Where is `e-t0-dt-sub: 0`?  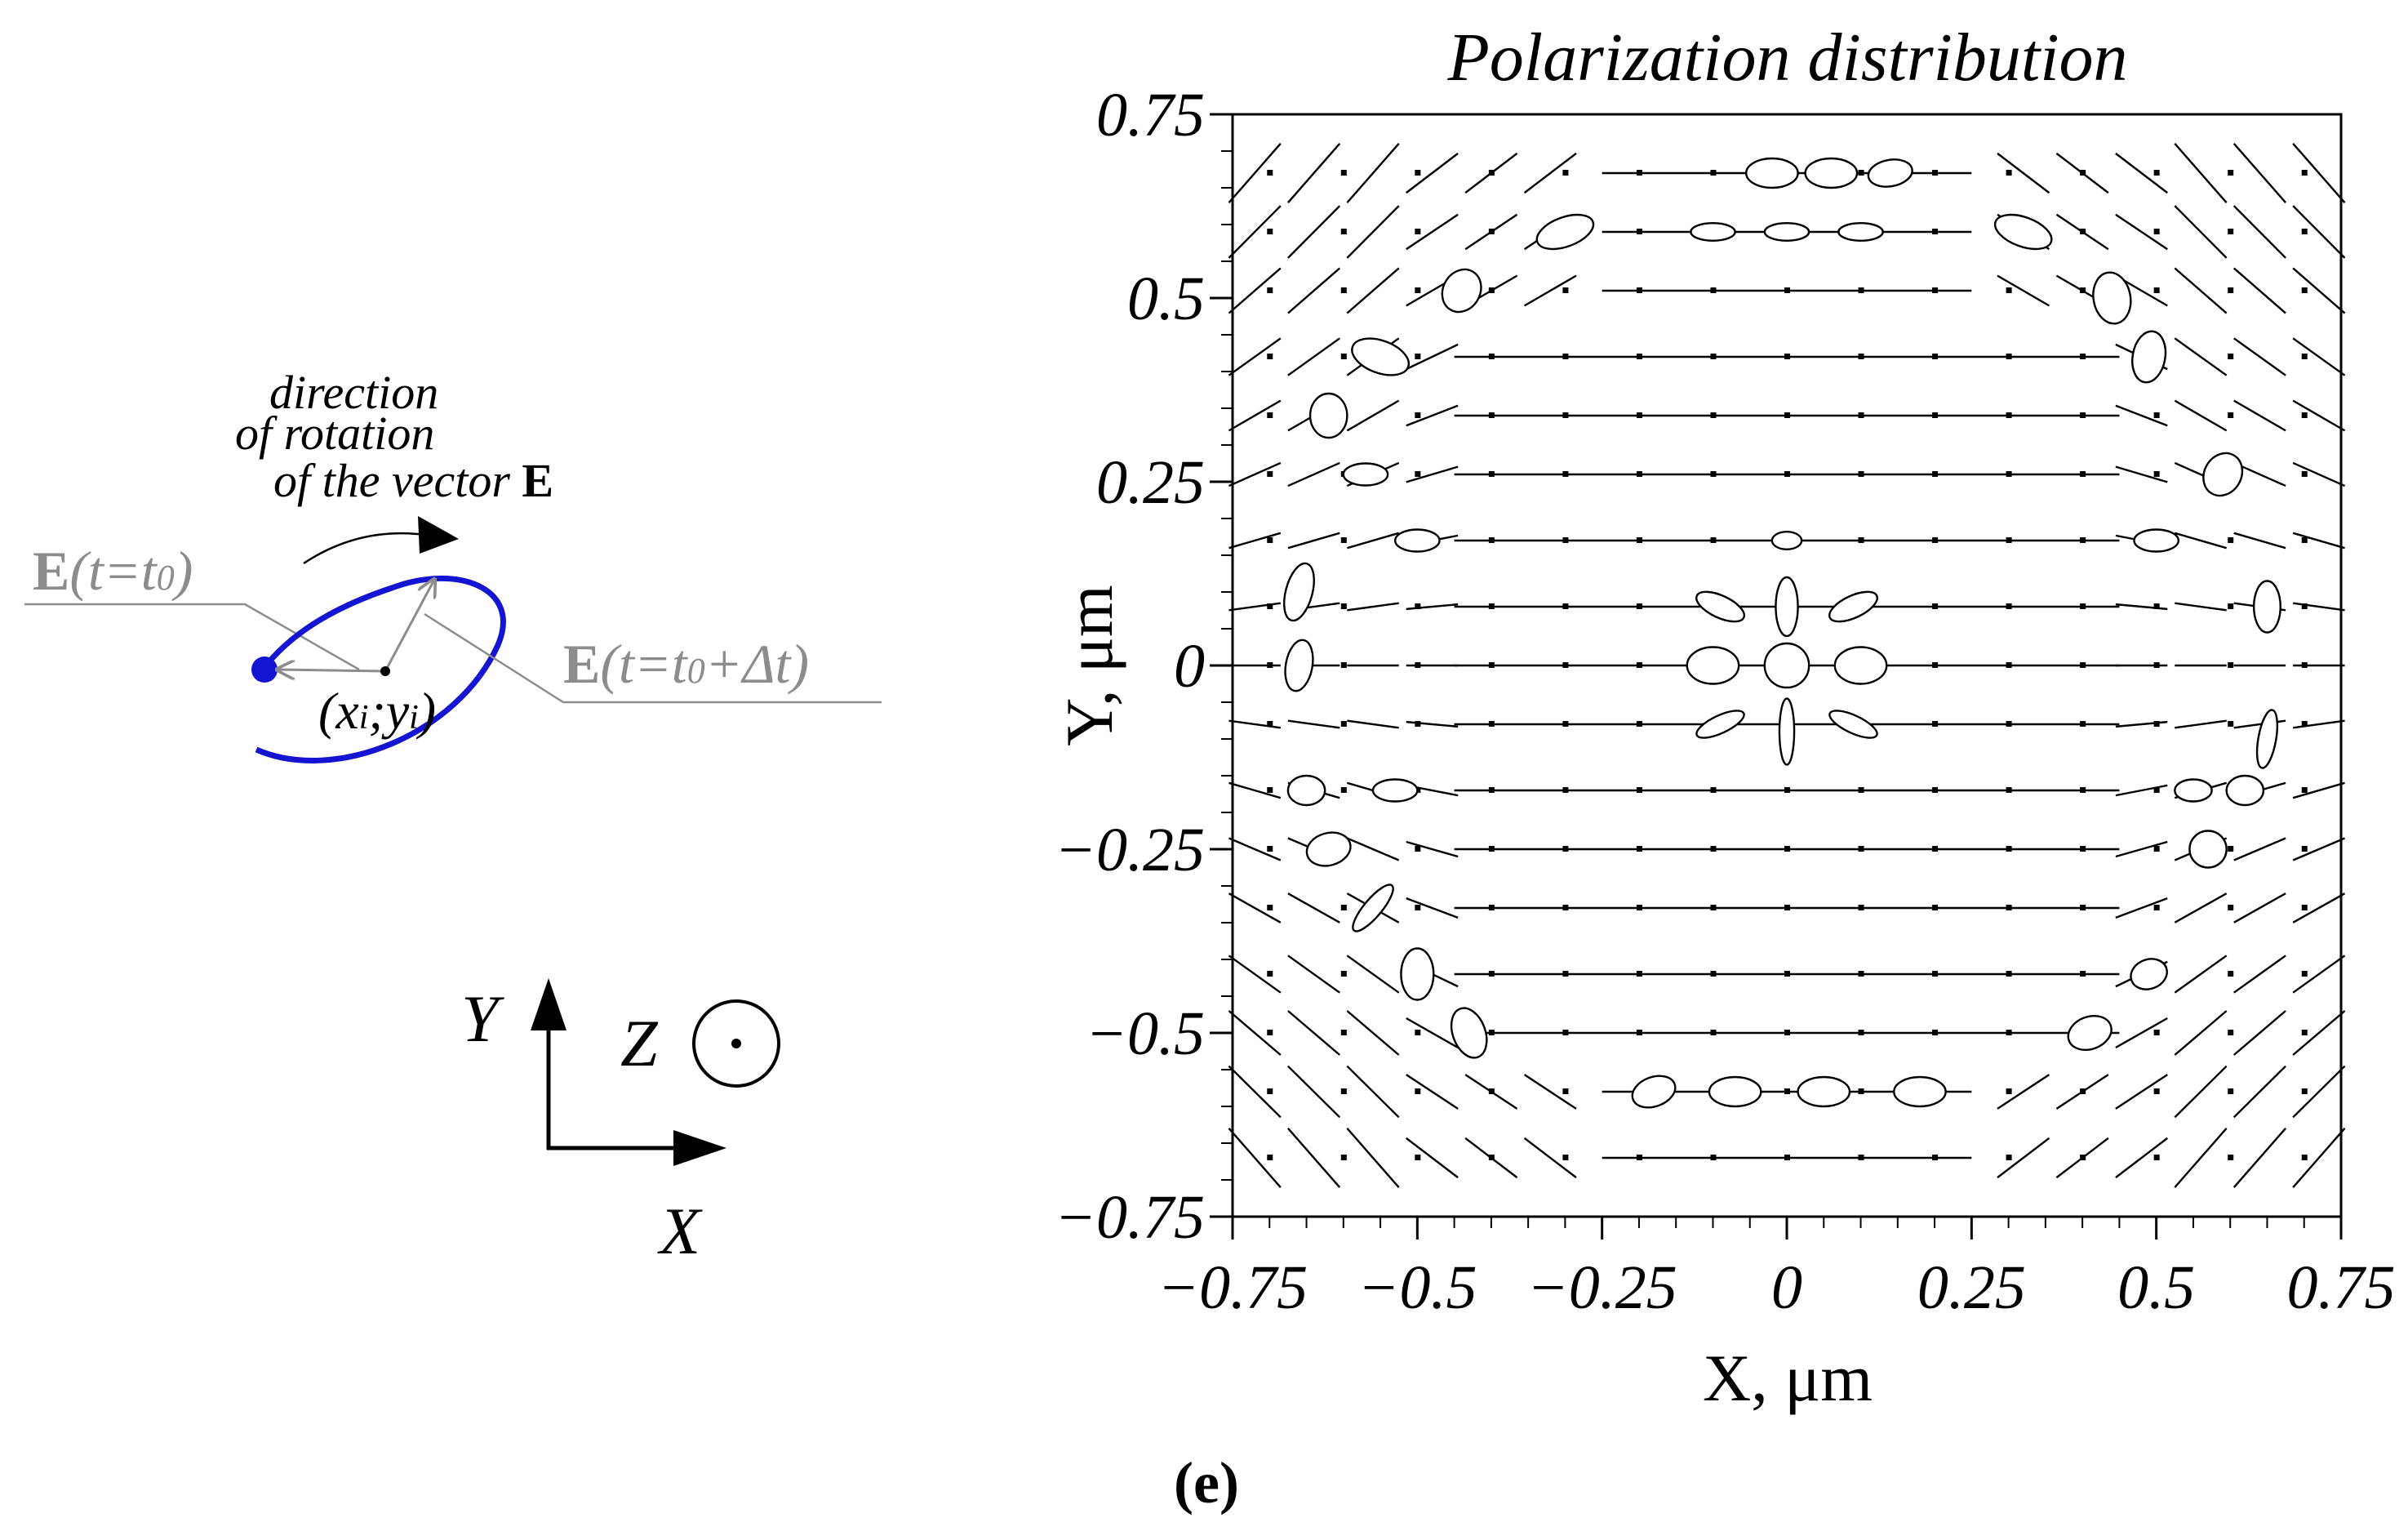 e-t0-dt-sub: 0 is located at coordinates (696, 671).